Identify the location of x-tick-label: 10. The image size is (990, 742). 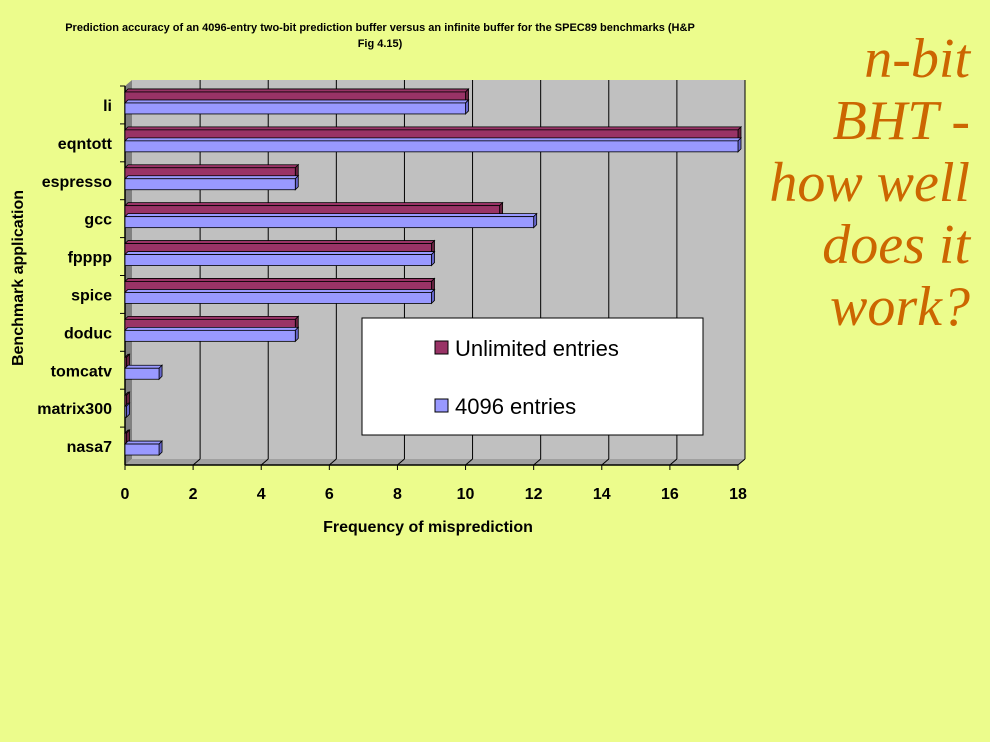
(466, 494).